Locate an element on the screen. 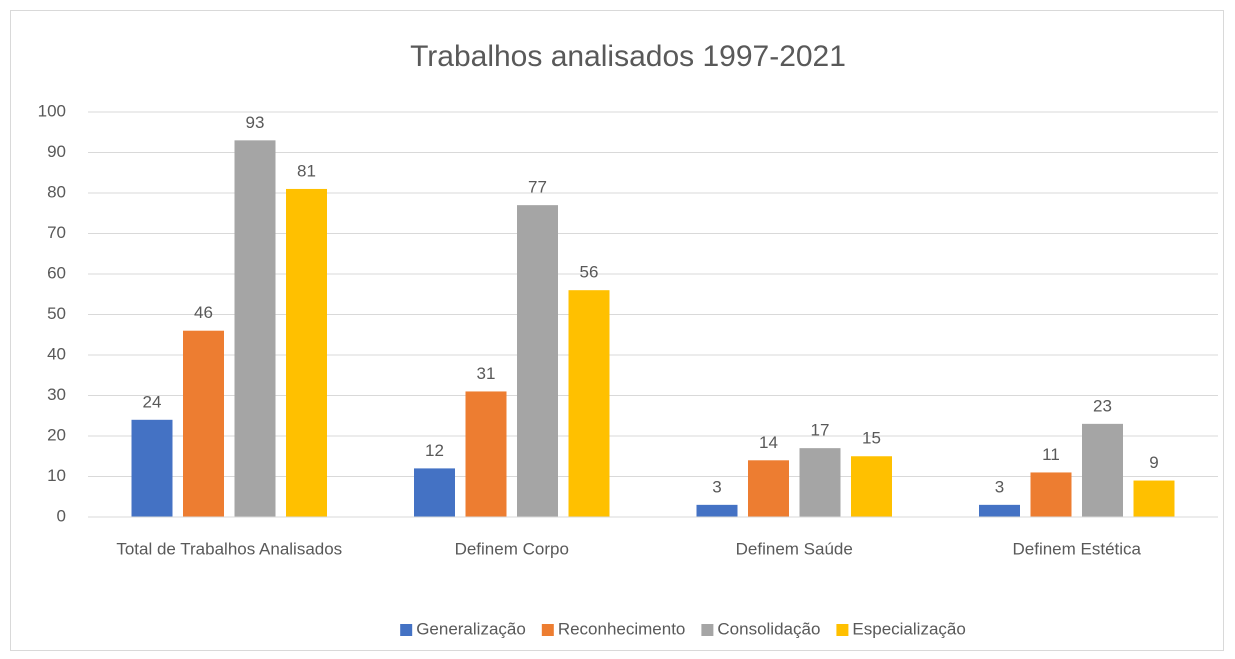 The image size is (1235, 659). x-tick-label: Definem Saúde is located at coordinates (794, 548).